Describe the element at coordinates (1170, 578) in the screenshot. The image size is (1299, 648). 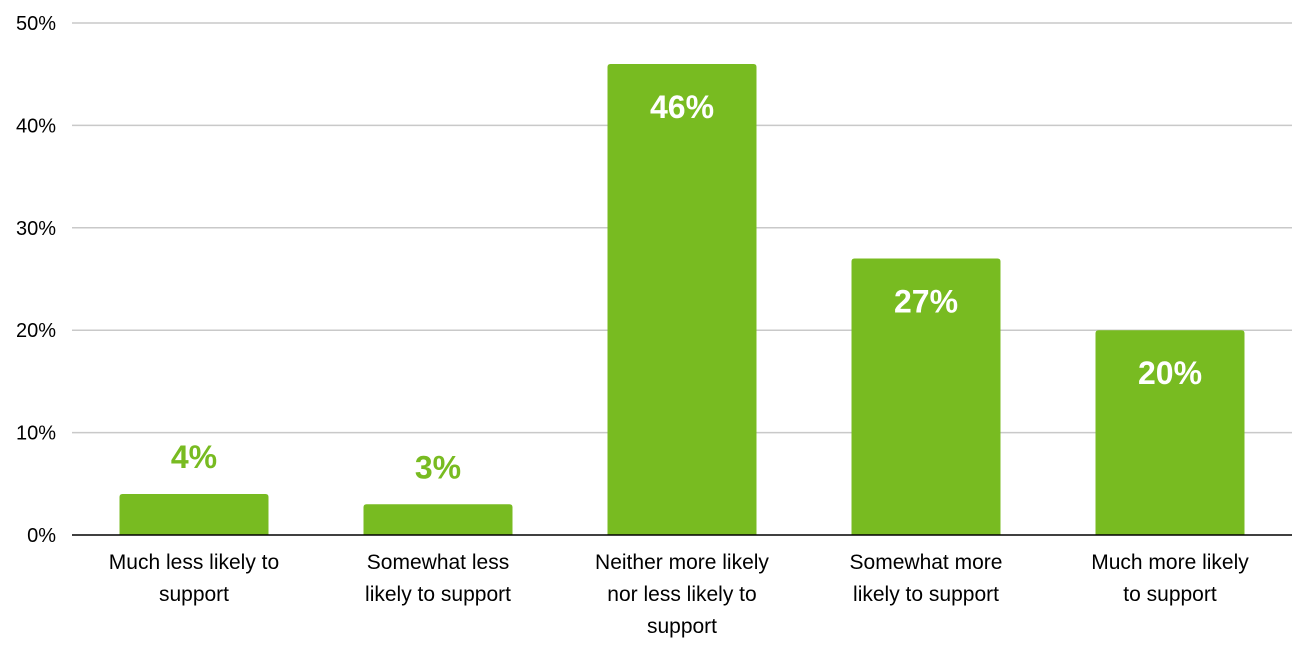
I see `x-tick-label: Much more likely to support` at that location.